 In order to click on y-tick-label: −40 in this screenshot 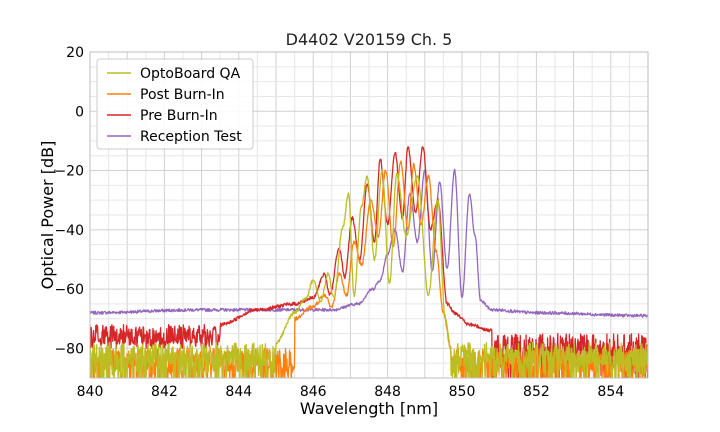, I will do `click(69, 231)`.